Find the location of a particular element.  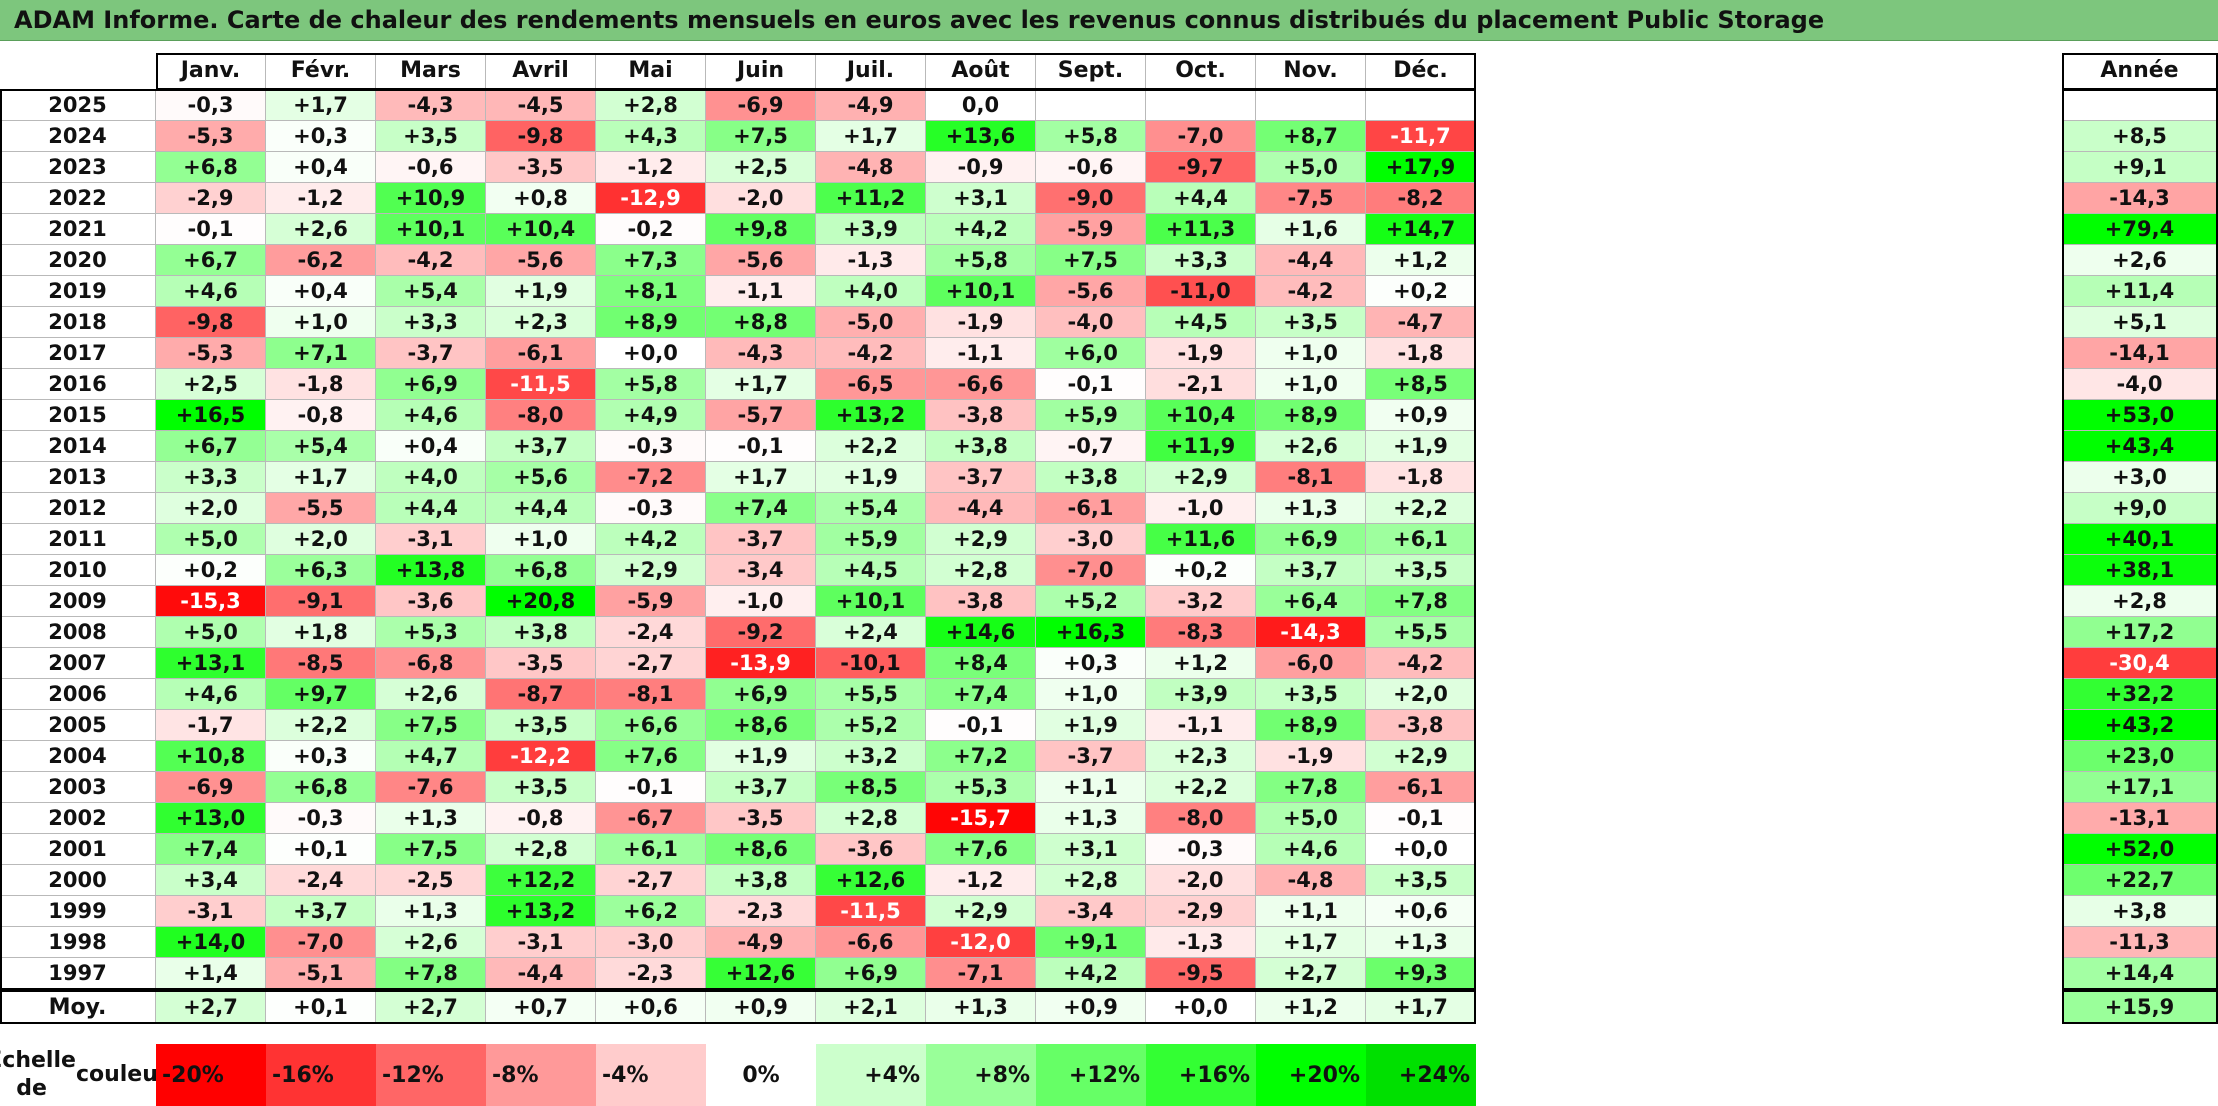

color-scale-swatch: -8% is located at coordinates (541, 1075).